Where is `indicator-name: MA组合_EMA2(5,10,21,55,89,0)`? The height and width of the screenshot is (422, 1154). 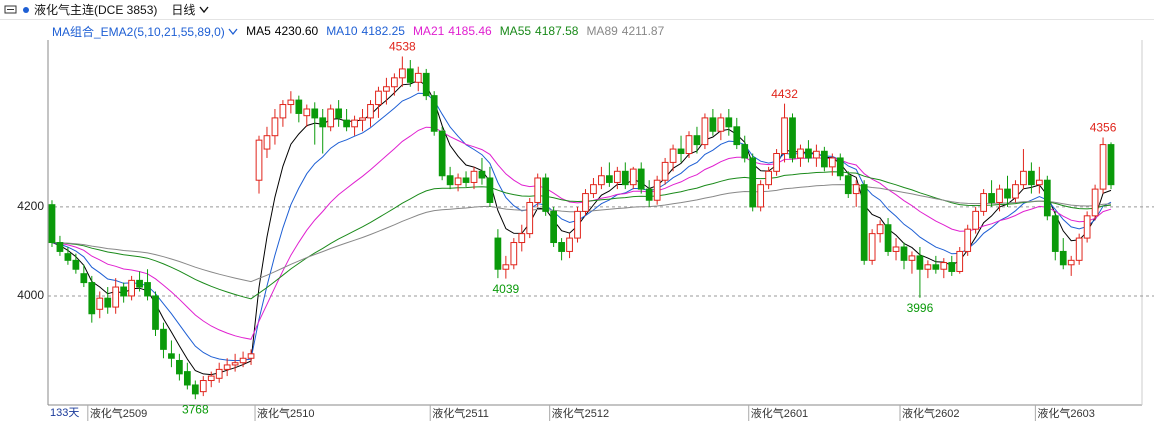
indicator-name: MA组合_EMA2(5,10,21,55,89,0) is located at coordinates (145, 31).